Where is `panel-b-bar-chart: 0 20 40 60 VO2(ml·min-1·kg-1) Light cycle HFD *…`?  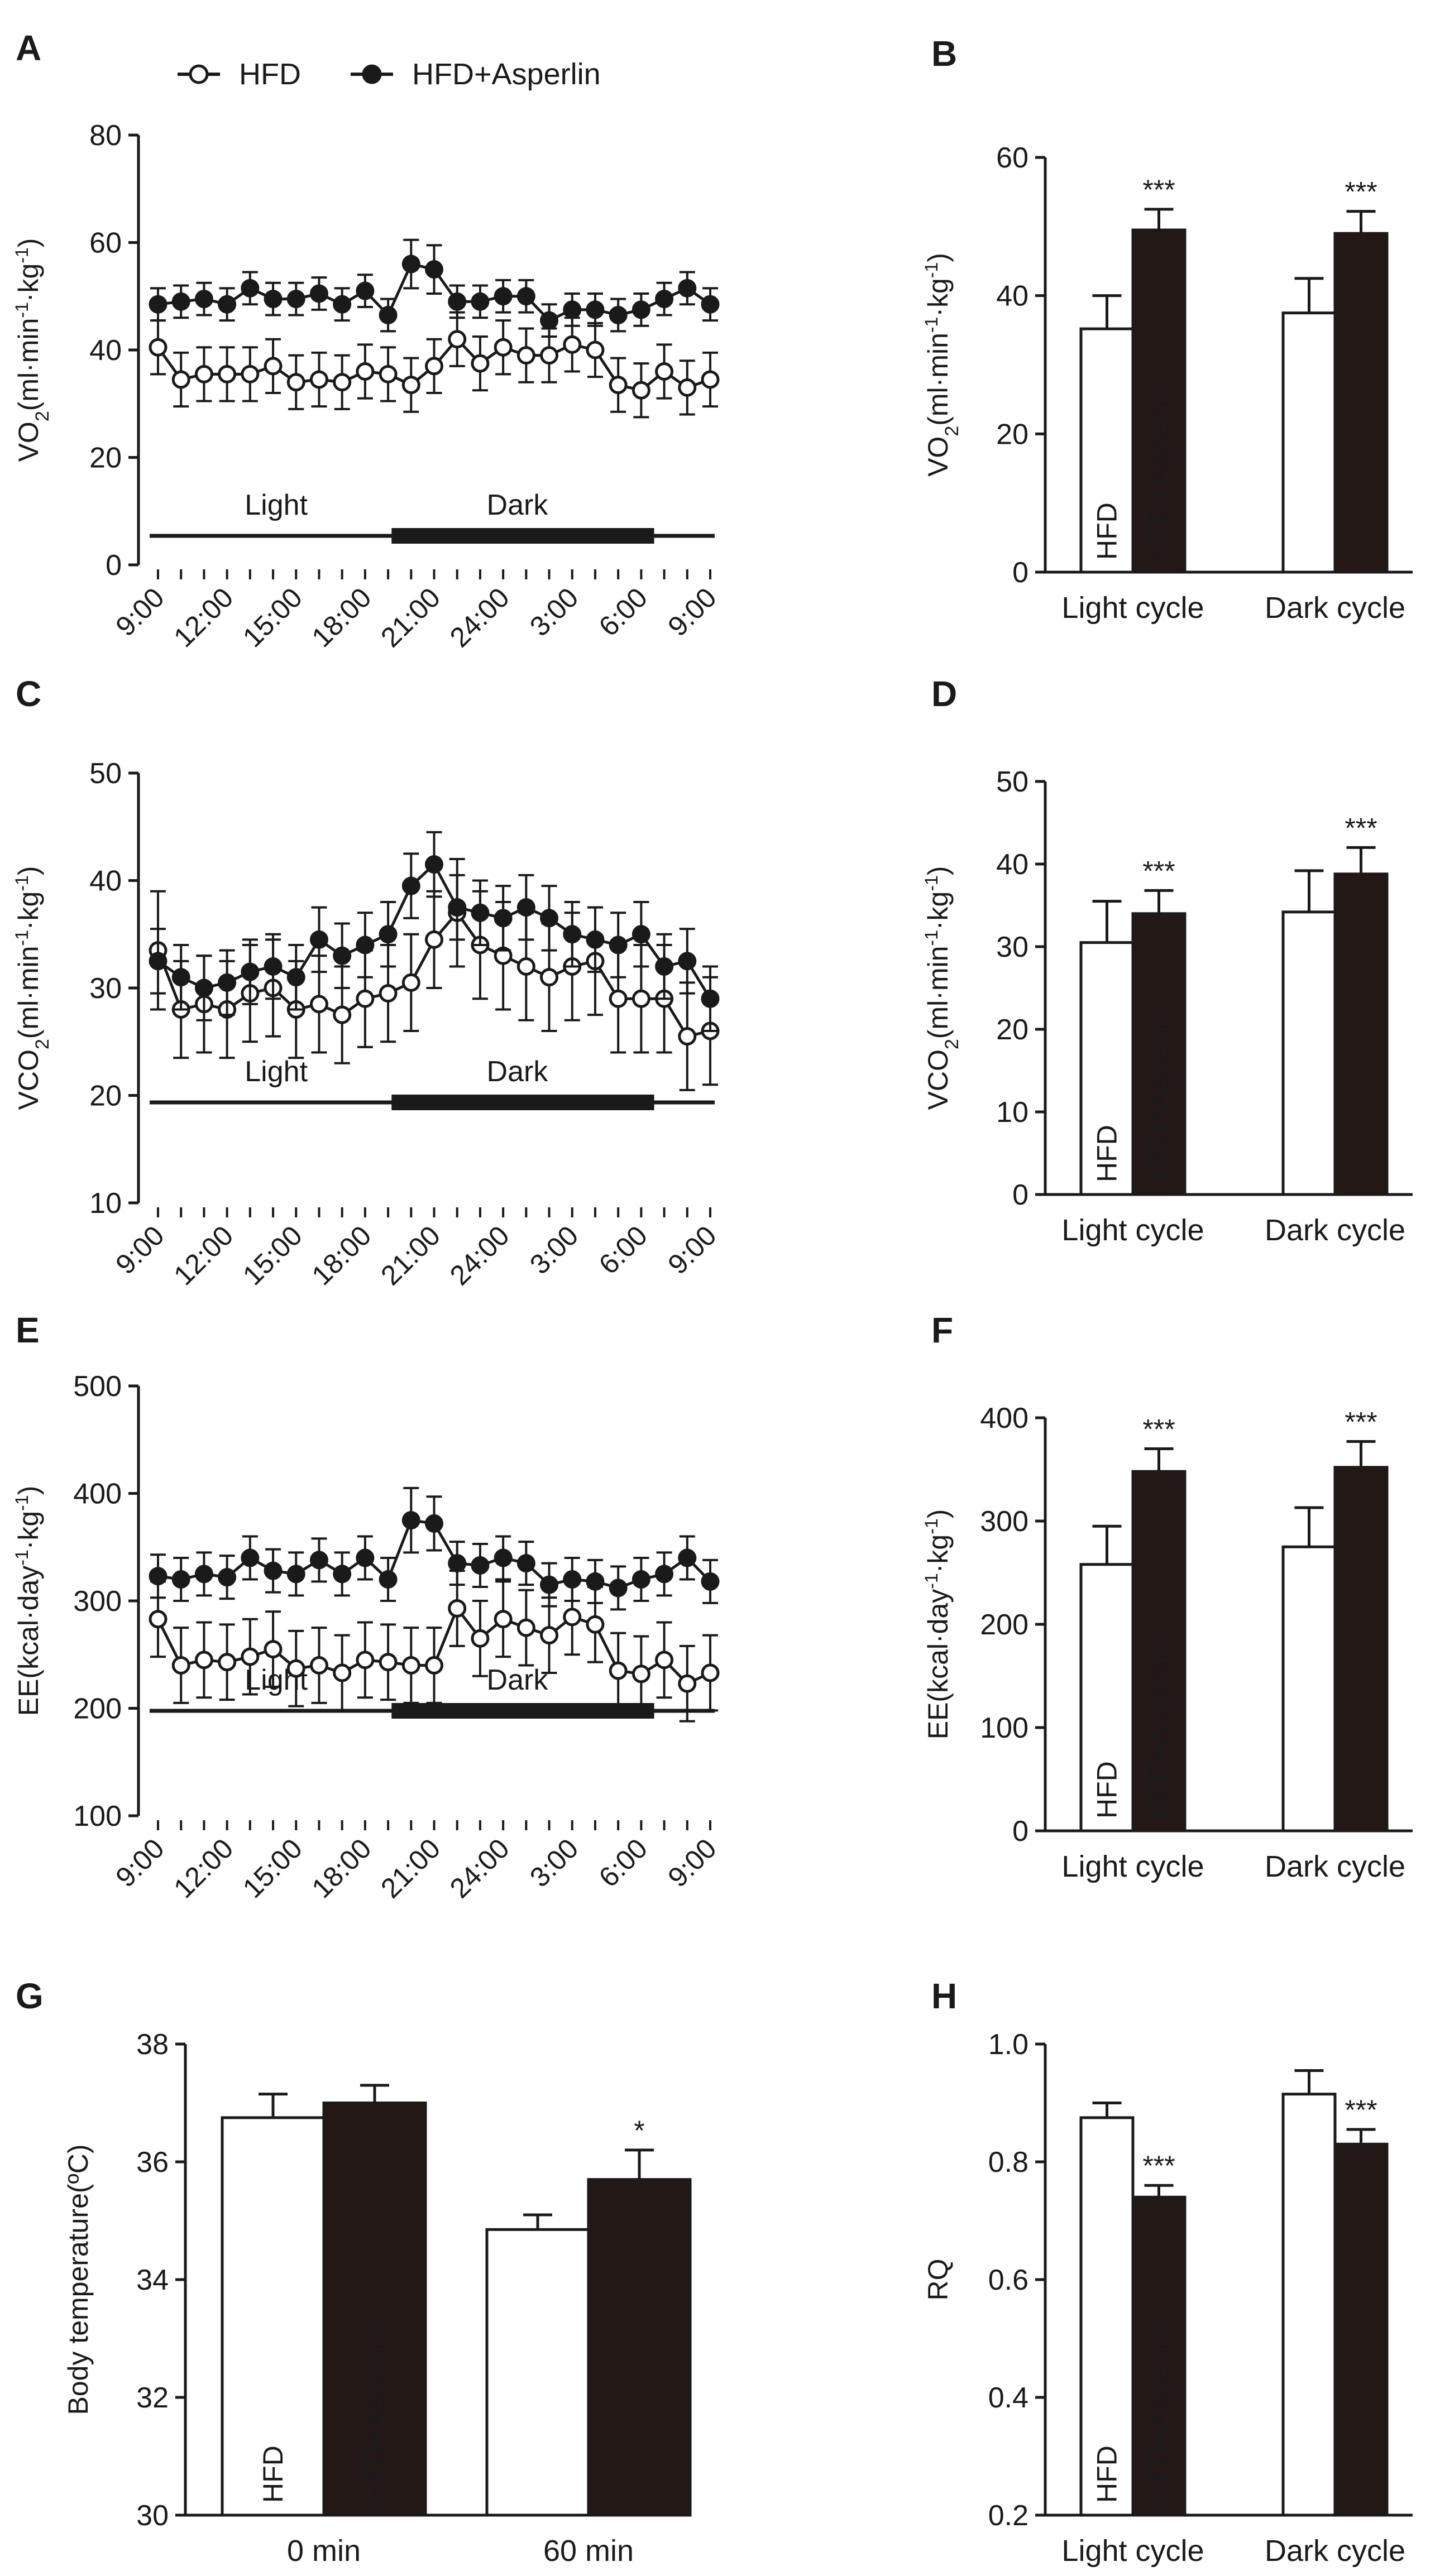 panel-b-bar-chart: 0 20 40 60 VO2(ml·min-1·kg-1) Light cycle HFD *… is located at coordinates (1167, 383).